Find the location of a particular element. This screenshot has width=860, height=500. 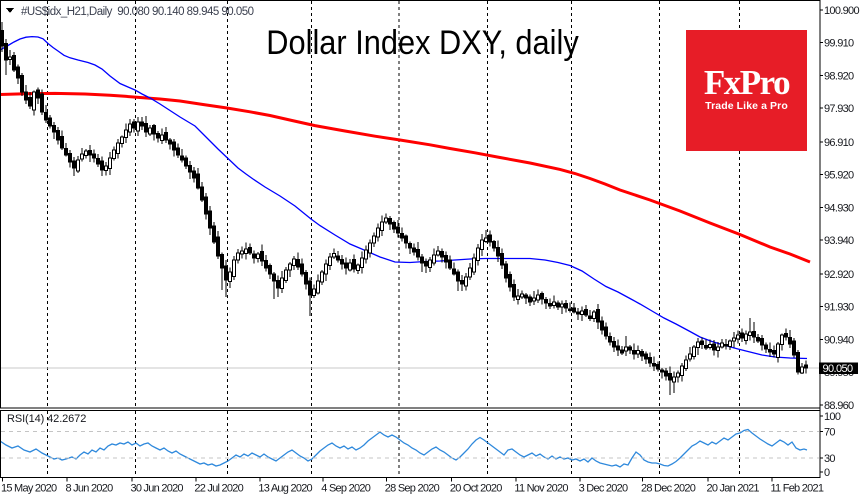

svg-text: 28 Dec 2020 is located at coordinates (668, 489).